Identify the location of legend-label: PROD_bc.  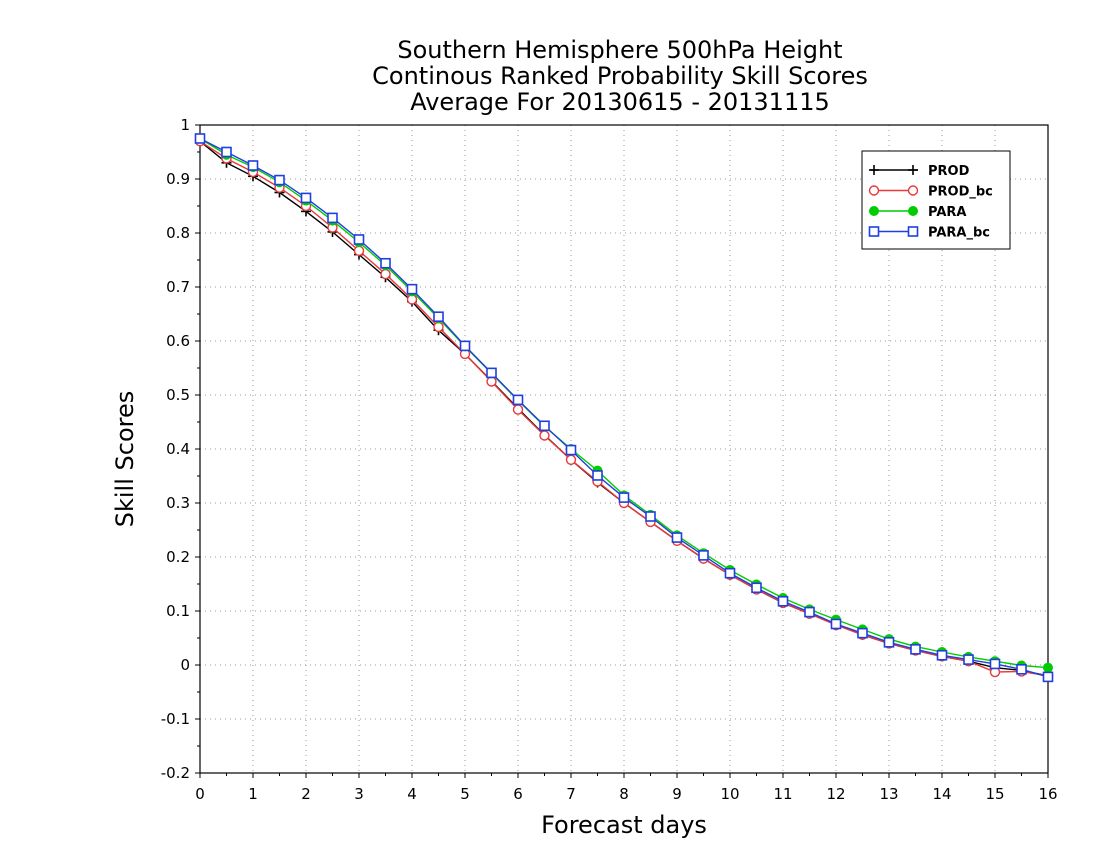
(960, 192).